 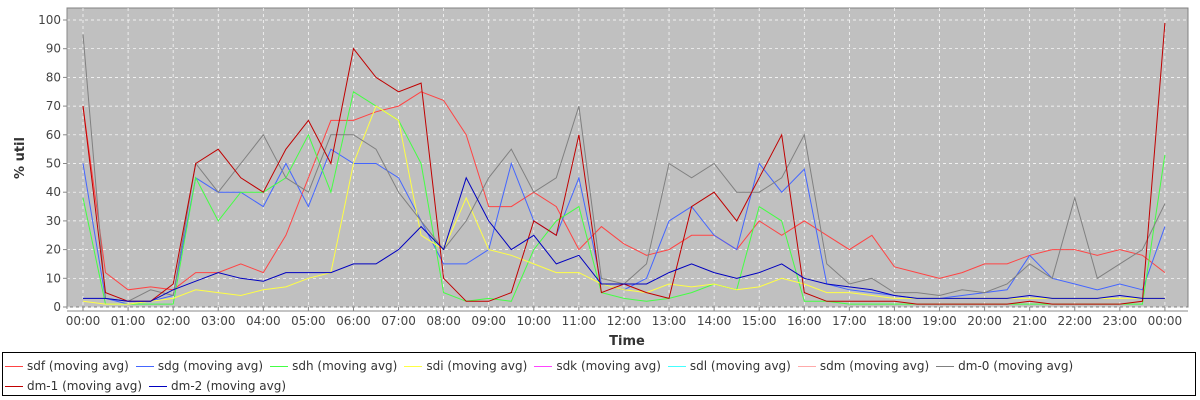 What do you see at coordinates (849, 321) in the screenshot?
I see `x-tick-label: 17:00` at bounding box center [849, 321].